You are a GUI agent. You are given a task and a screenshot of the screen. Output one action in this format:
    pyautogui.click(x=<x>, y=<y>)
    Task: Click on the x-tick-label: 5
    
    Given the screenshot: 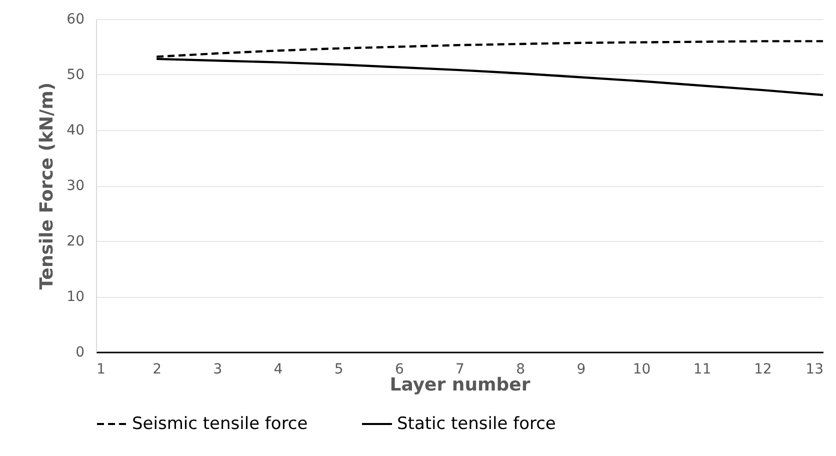 What is the action you would take?
    pyautogui.click(x=339, y=370)
    